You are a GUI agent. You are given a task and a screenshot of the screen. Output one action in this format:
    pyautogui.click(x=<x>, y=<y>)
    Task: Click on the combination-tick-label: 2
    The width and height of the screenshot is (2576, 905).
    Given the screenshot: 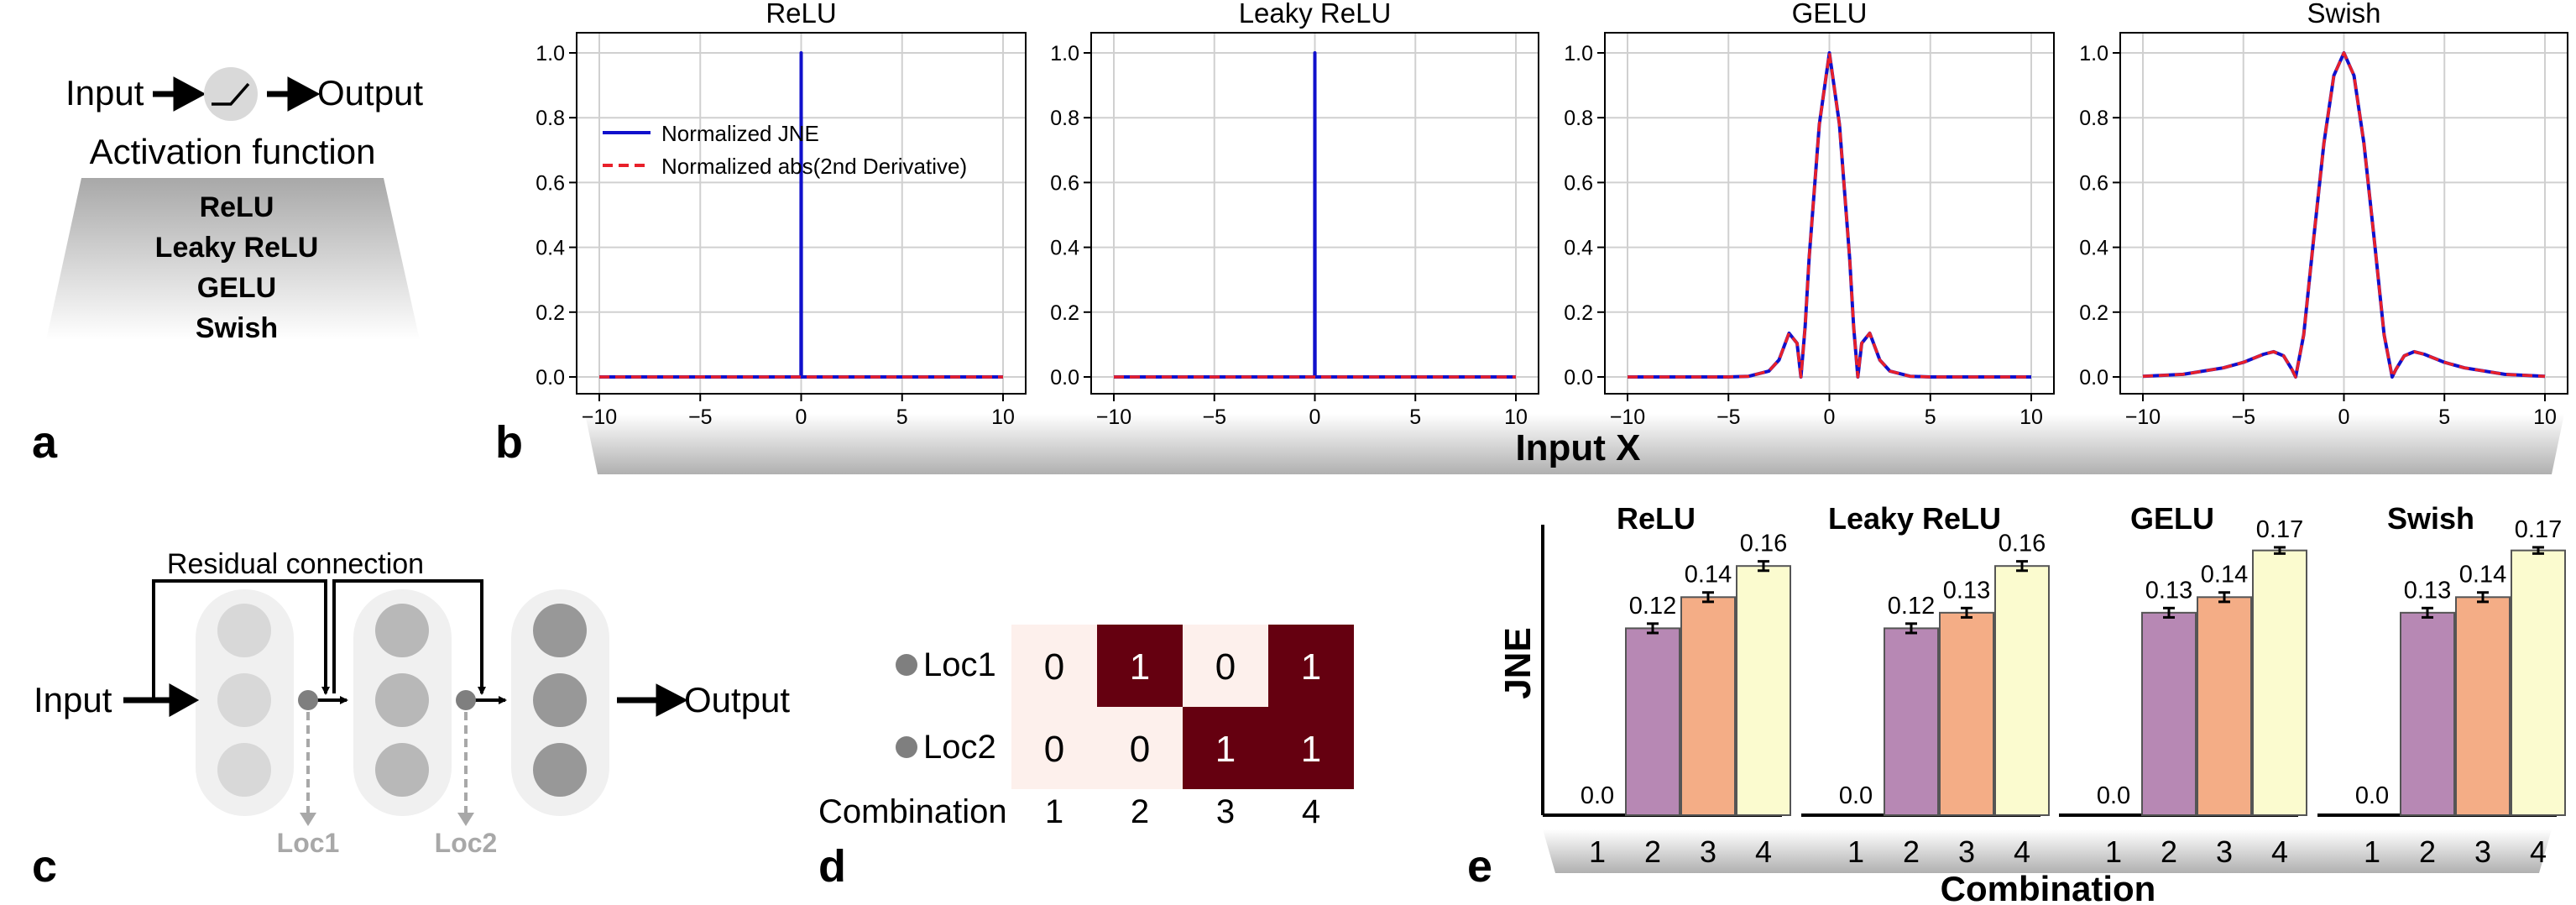 What is the action you would take?
    pyautogui.click(x=2169, y=852)
    